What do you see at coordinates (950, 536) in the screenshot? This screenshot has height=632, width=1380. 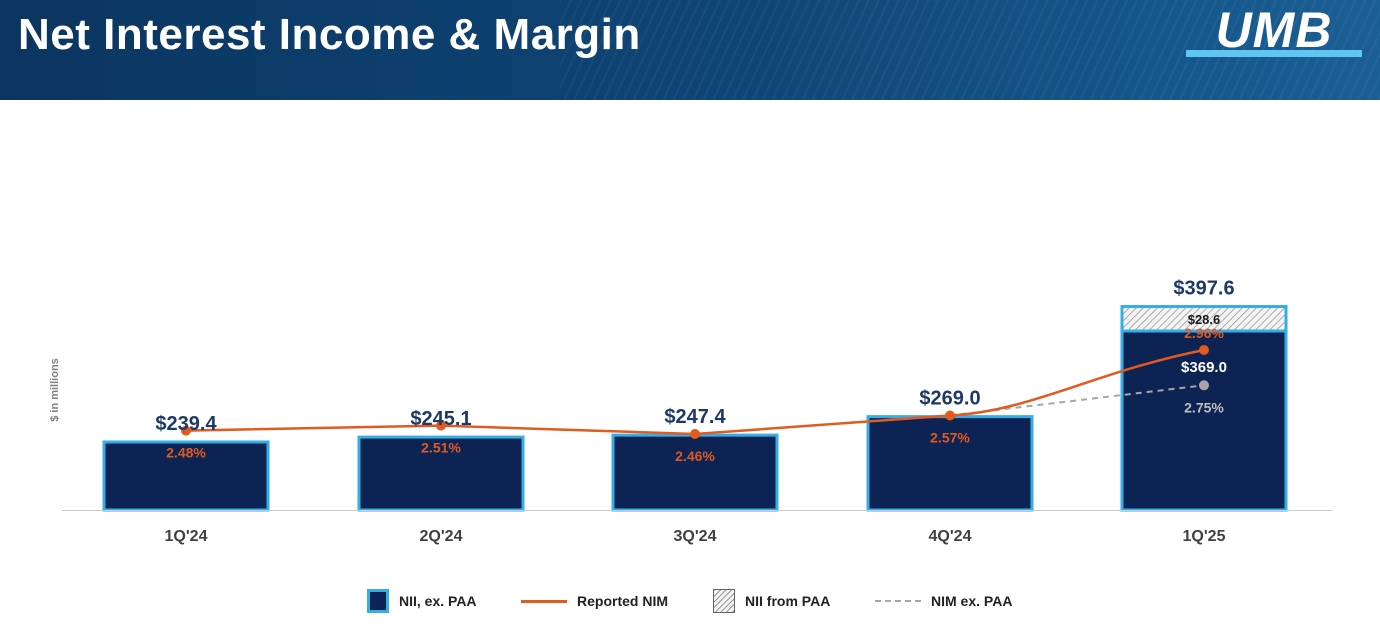 I see `x-tick-label-4q-24: 4Q'24` at bounding box center [950, 536].